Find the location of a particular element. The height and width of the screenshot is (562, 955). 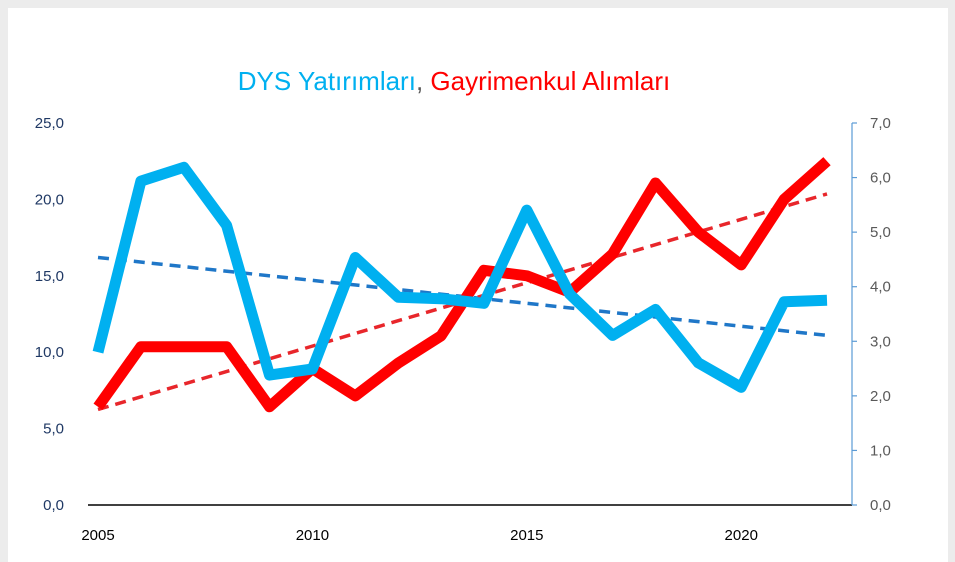

right-tick-label: 6,0 is located at coordinates (880, 178).